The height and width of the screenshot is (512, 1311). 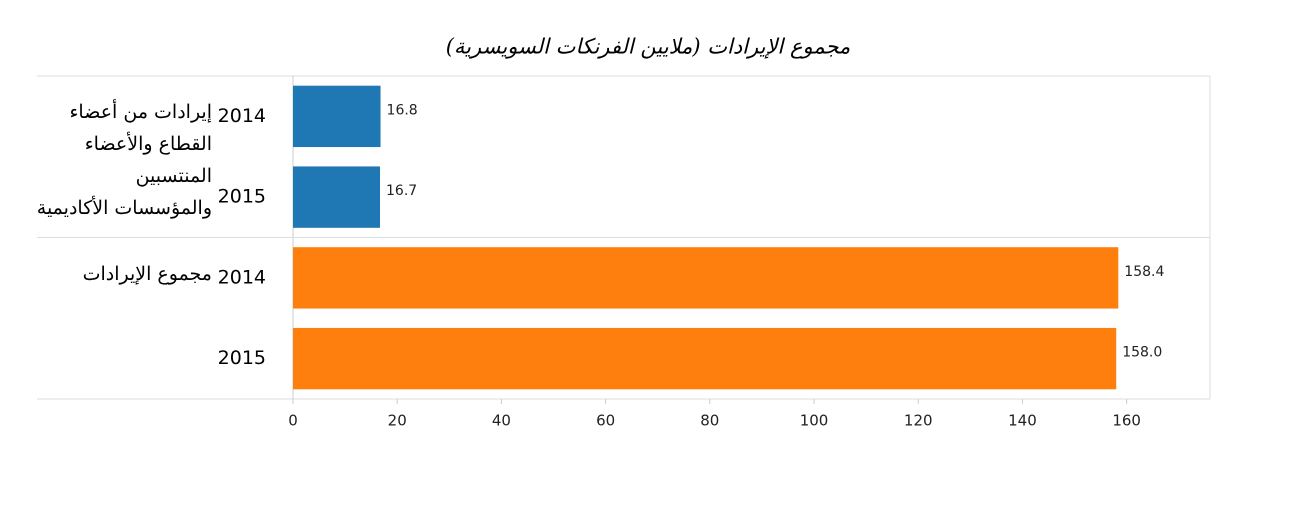 What do you see at coordinates (397, 421) in the screenshot?
I see `x-tick-label: 20` at bounding box center [397, 421].